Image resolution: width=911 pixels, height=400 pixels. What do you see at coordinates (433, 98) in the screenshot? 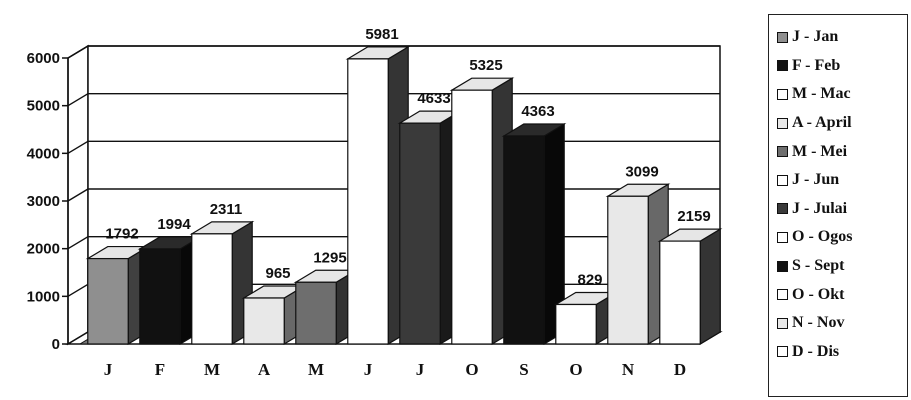
I see `data-label: 4633` at bounding box center [433, 98].